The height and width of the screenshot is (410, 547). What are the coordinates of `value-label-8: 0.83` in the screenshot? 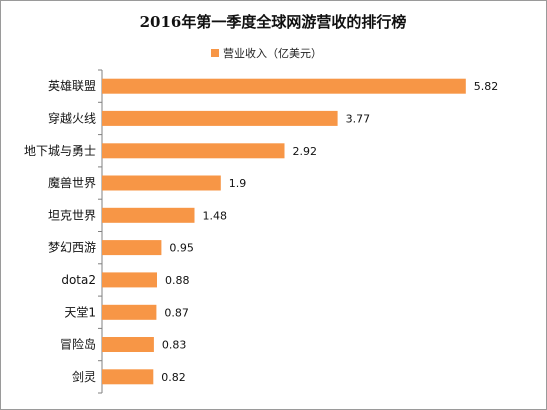 It's located at (174, 345).